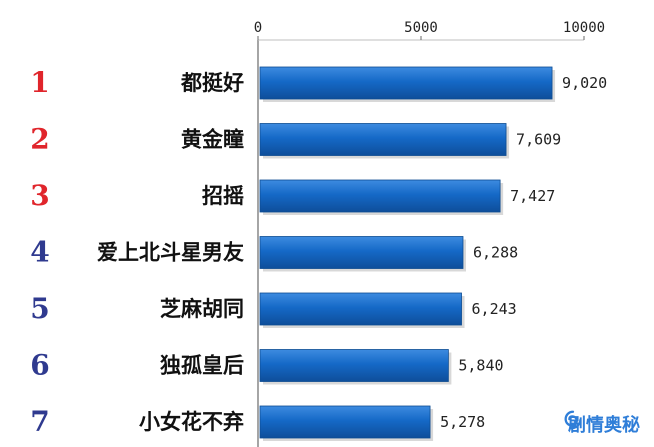 This screenshot has height=447, width=654. Describe the element at coordinates (480, 366) in the screenshot. I see `data-label: 5,840` at that location.